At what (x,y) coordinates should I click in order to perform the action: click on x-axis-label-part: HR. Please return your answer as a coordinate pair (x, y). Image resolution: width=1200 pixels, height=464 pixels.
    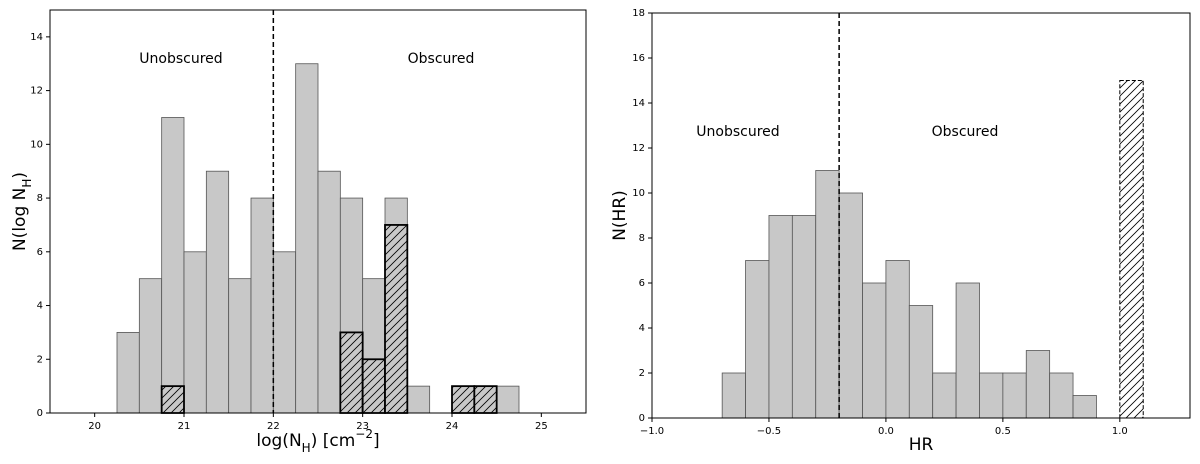
    Looking at the image, I should click on (921, 445).